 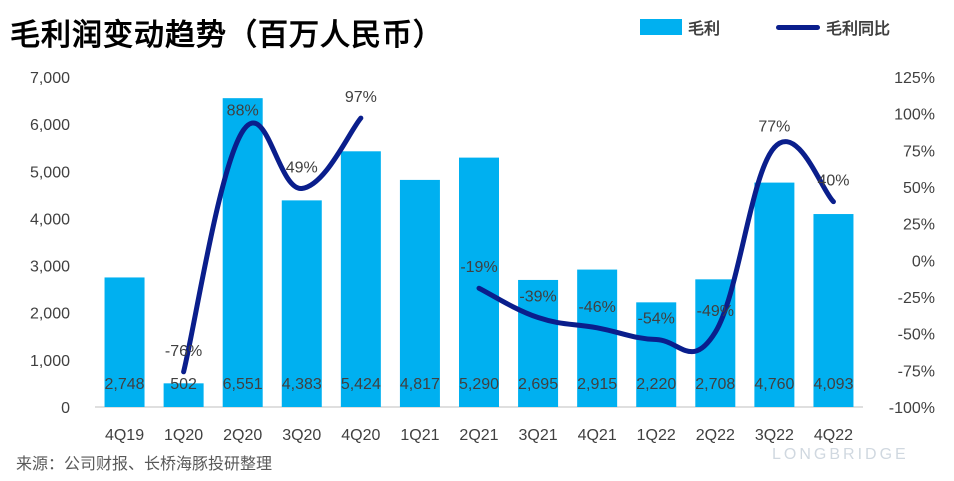 What do you see at coordinates (479, 384) in the screenshot?
I see `bar-value-label: 5,290` at bounding box center [479, 384].